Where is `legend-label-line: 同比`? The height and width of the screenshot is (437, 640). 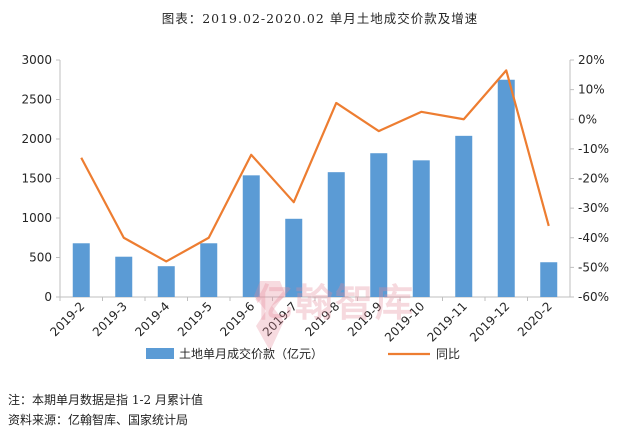
legend-label-line: 同比 is located at coordinates (448, 354).